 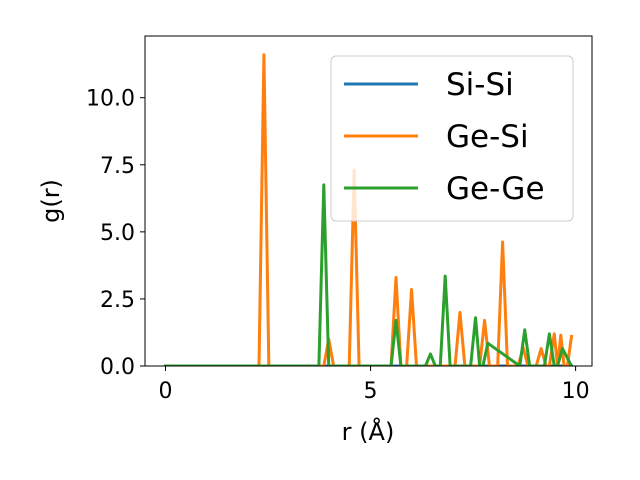 What do you see at coordinates (117, 233) in the screenshot?
I see `y-tick-label: 5.0` at bounding box center [117, 233].